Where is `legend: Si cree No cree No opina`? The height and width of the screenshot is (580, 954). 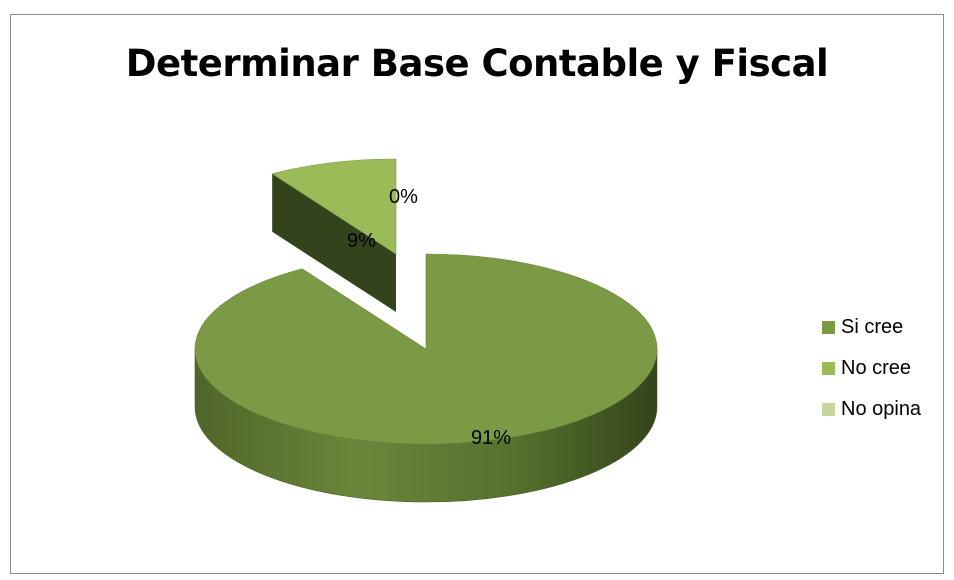 legend: Si cree No cree No opina is located at coordinates (871, 375).